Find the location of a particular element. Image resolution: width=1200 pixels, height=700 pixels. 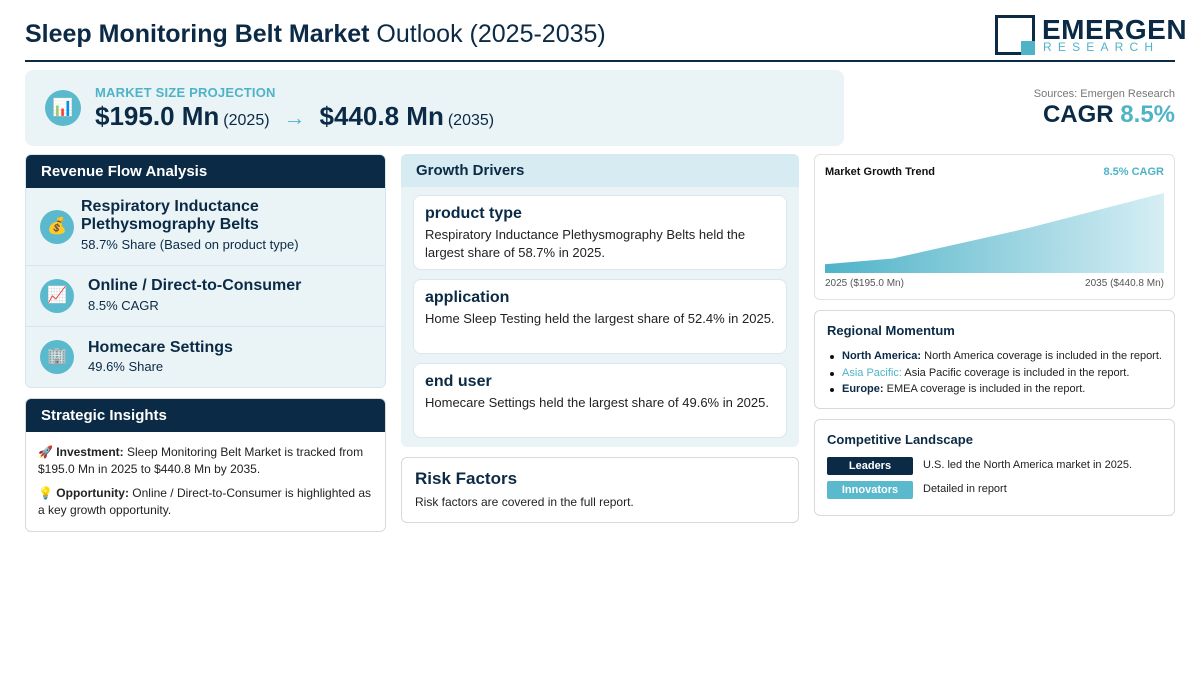

regional-title: Regional Momentum is located at coordinates (891, 330).